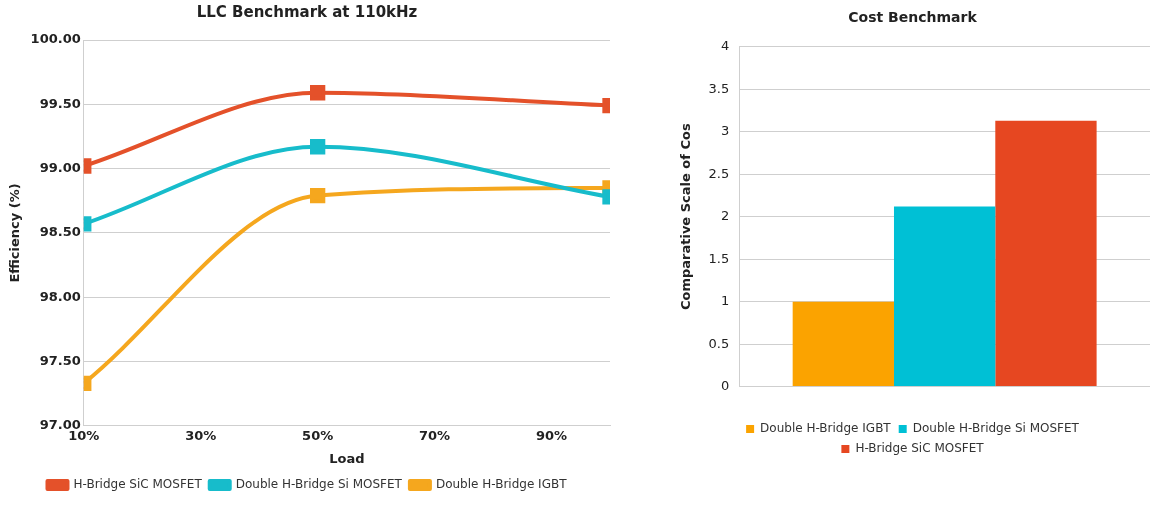  I want to click on y-tick-label: 3.5, so click(719, 88).